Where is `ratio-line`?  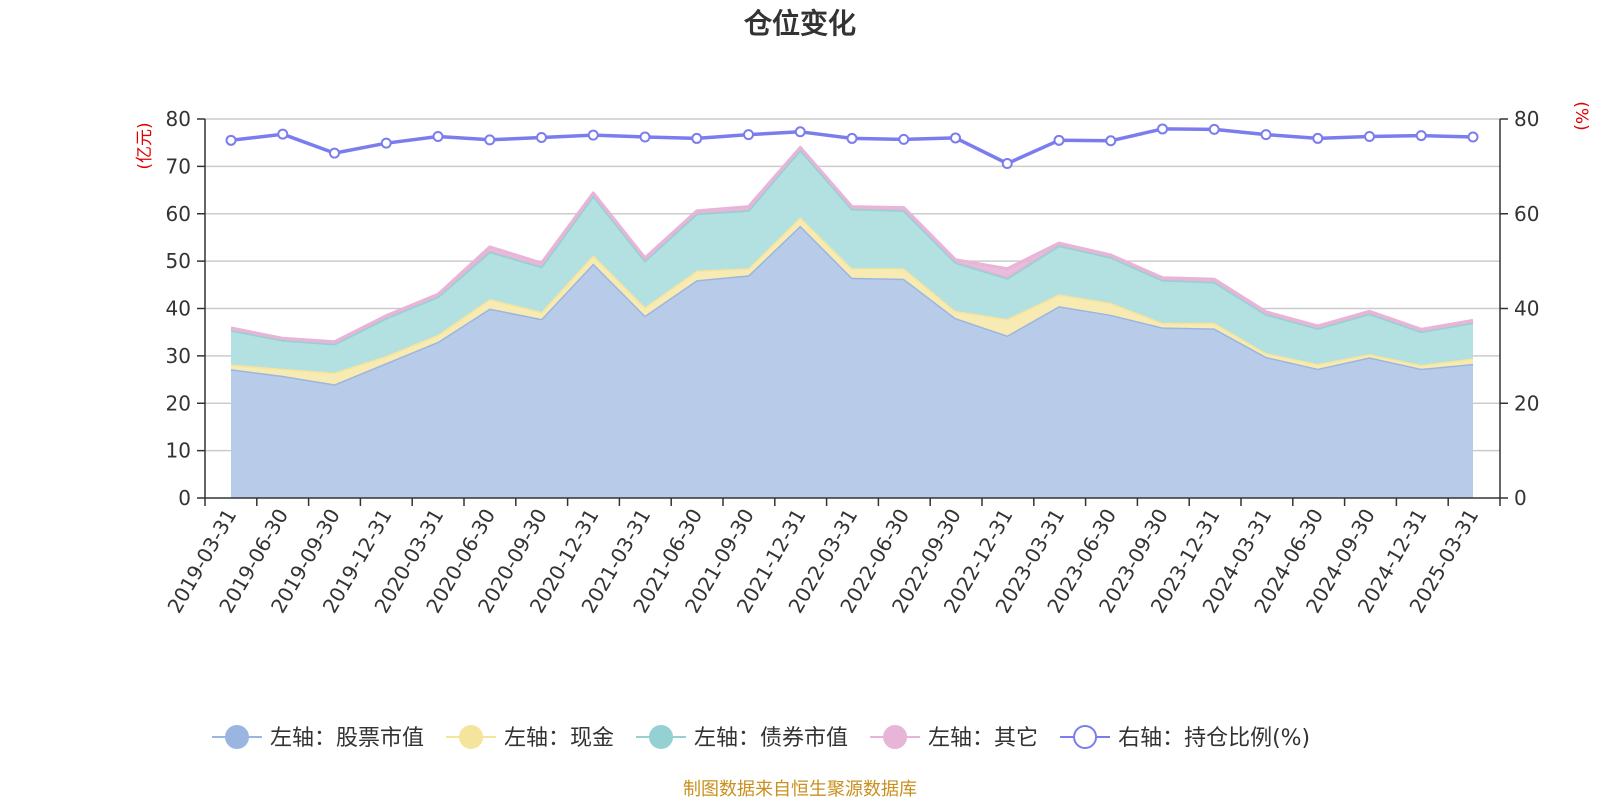 ratio-line is located at coordinates (852, 146).